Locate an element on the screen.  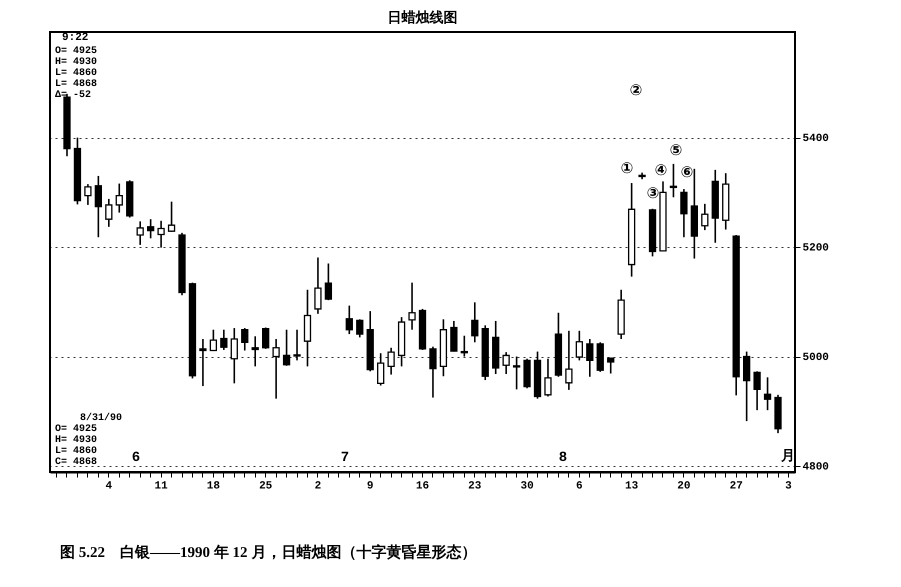
annotation: 6 is located at coordinates (136, 458).